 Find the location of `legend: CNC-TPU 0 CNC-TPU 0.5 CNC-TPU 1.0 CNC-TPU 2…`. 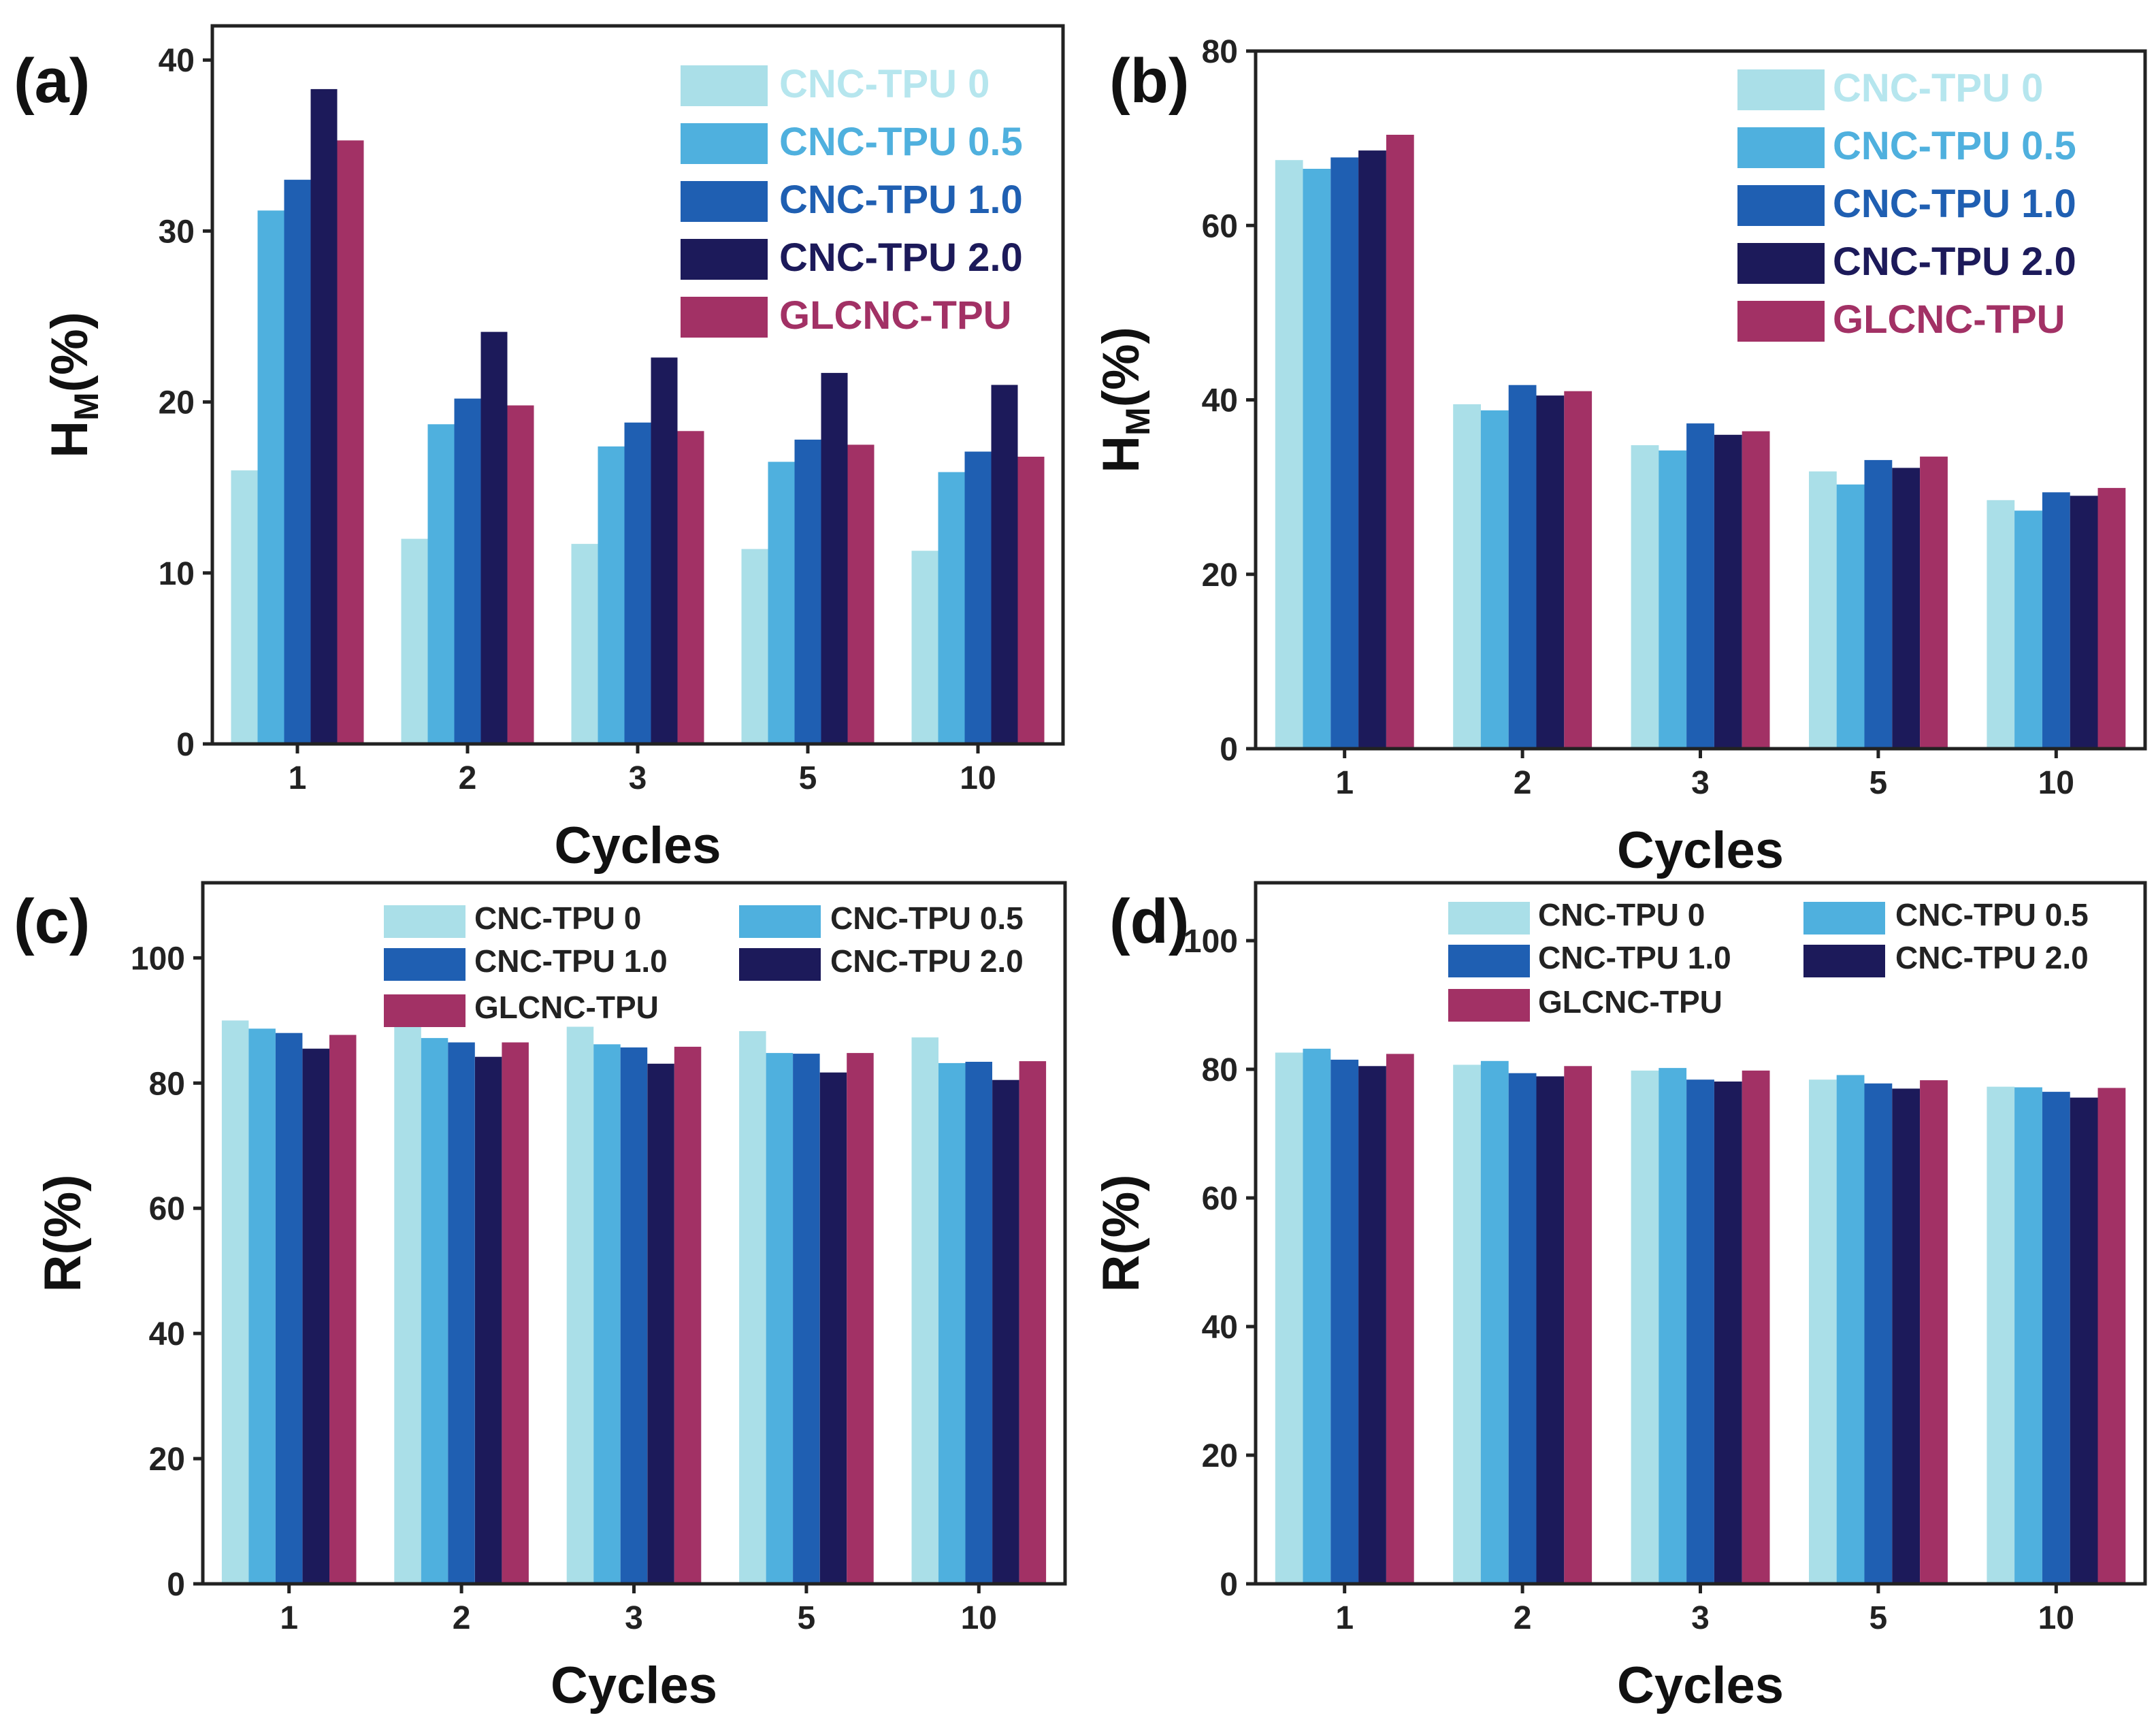

legend: CNC-TPU 0 CNC-TPU 0.5 CNC-TPU 1.0 CNC-TPU 2… is located at coordinates (852, 200).